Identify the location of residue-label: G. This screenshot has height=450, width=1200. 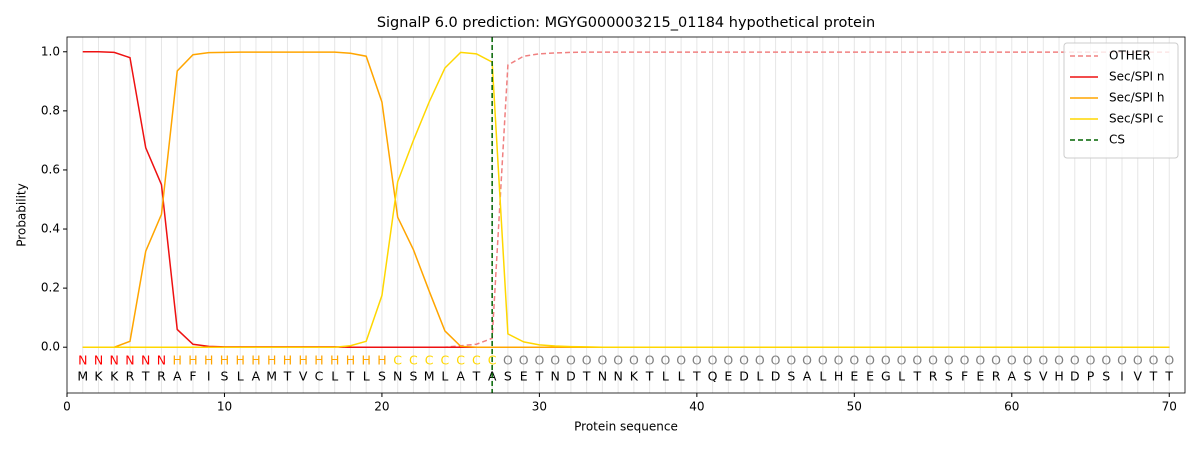
(886, 376).